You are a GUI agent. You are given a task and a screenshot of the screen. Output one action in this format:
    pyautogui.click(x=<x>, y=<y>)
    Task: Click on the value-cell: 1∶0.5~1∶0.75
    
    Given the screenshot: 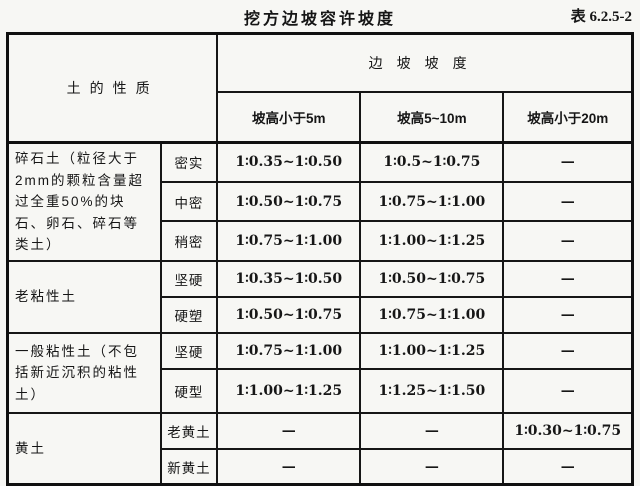 What is the action you would take?
    pyautogui.click(x=432, y=162)
    